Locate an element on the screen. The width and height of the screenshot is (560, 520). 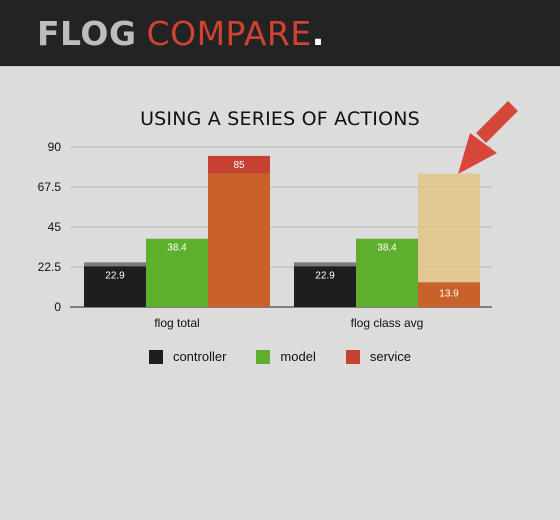
x-category-label: flog total is located at coordinates (176, 323).